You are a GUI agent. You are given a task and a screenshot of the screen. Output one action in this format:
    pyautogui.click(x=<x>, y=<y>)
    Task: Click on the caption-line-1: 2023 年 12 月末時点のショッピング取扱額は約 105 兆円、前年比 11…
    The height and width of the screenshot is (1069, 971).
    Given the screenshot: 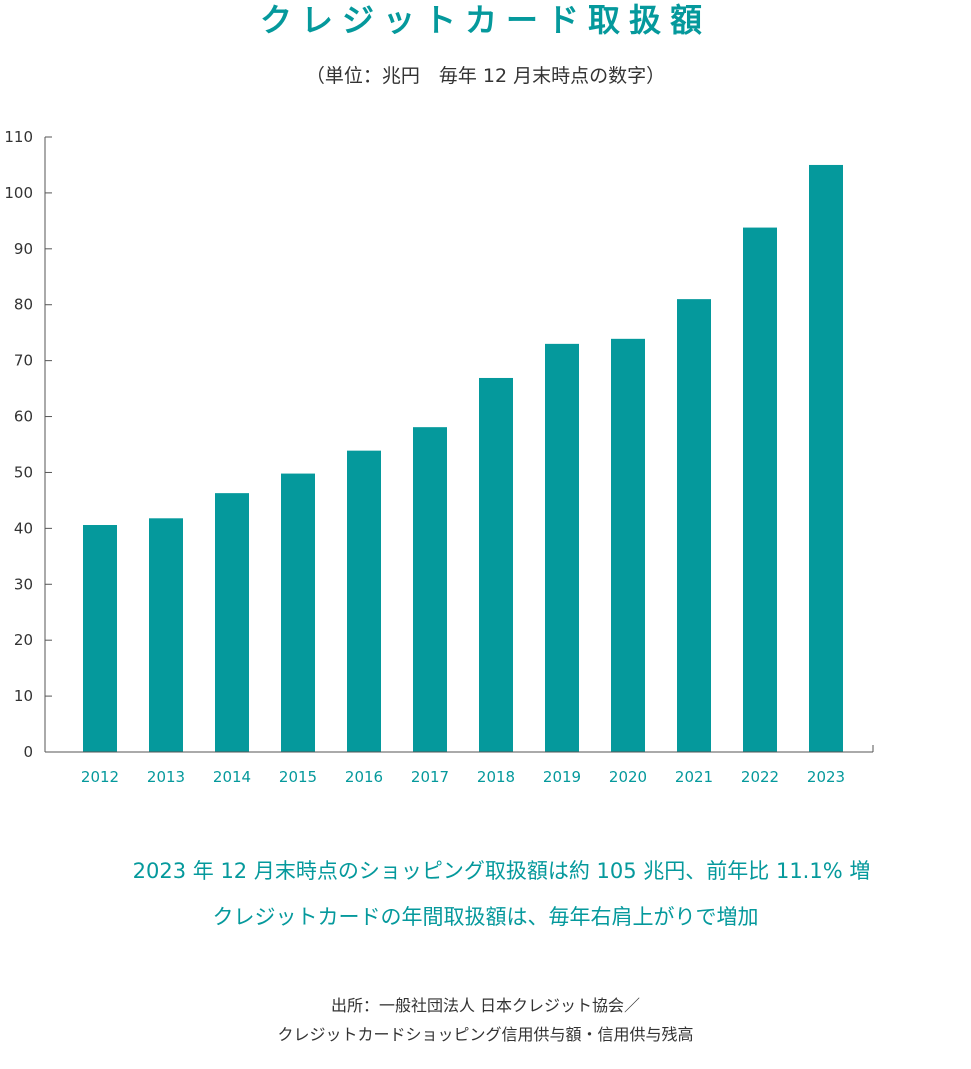 What is the action you would take?
    pyautogui.click(x=501, y=871)
    